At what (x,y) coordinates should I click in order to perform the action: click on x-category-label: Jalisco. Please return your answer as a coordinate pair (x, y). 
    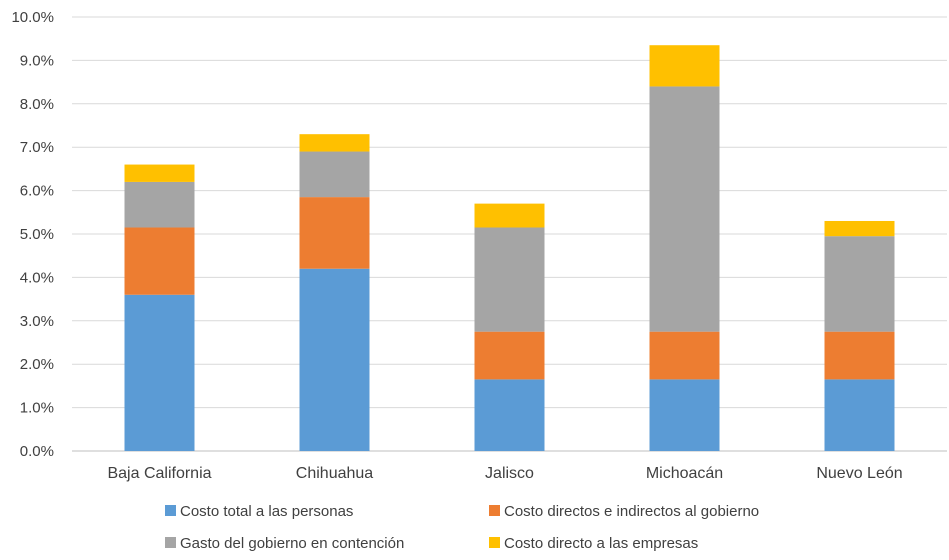
    Looking at the image, I should click on (509, 473).